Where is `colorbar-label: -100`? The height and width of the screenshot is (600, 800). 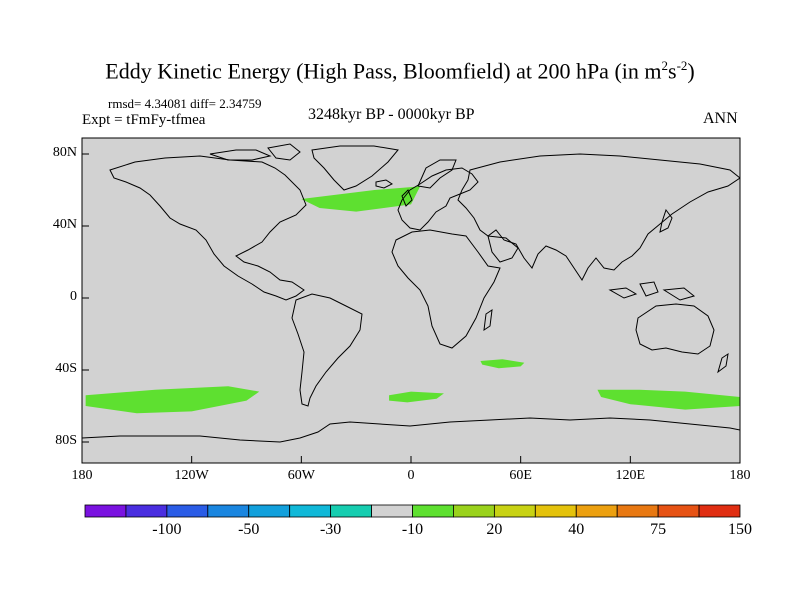 colorbar-label: -100 is located at coordinates (167, 529).